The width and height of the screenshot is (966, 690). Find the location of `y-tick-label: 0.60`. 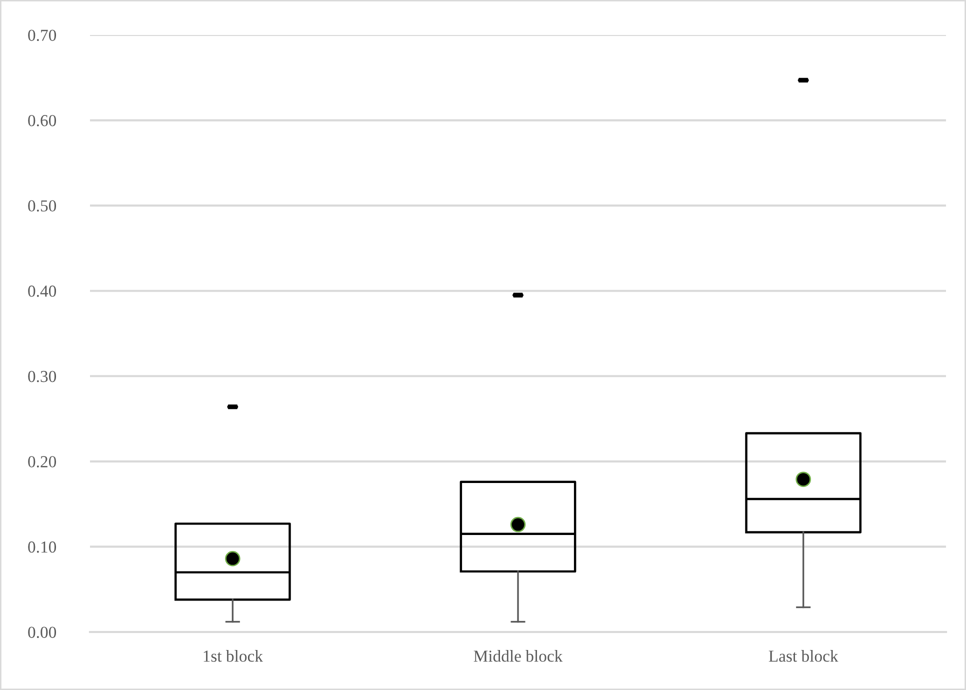

y-tick-label: 0.60 is located at coordinates (42, 120).